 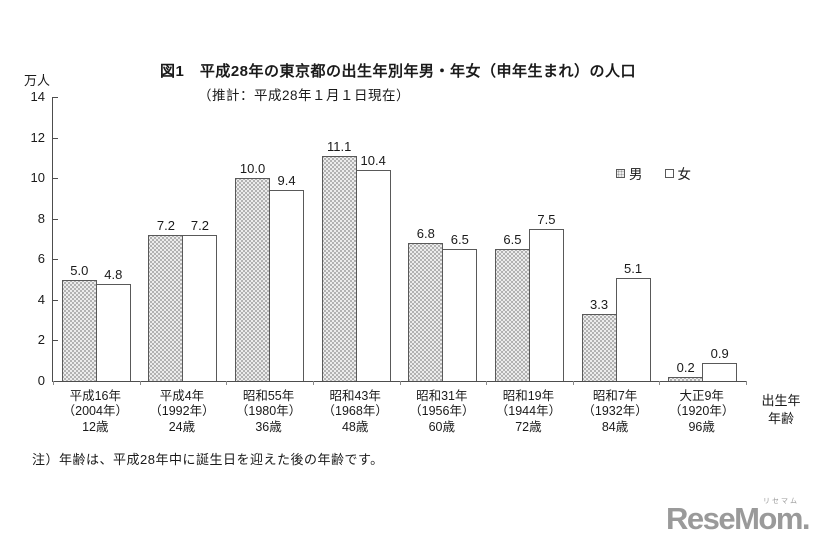 What do you see at coordinates (620, 173) in the screenshot?
I see `legend-male-swatch-icon` at bounding box center [620, 173].